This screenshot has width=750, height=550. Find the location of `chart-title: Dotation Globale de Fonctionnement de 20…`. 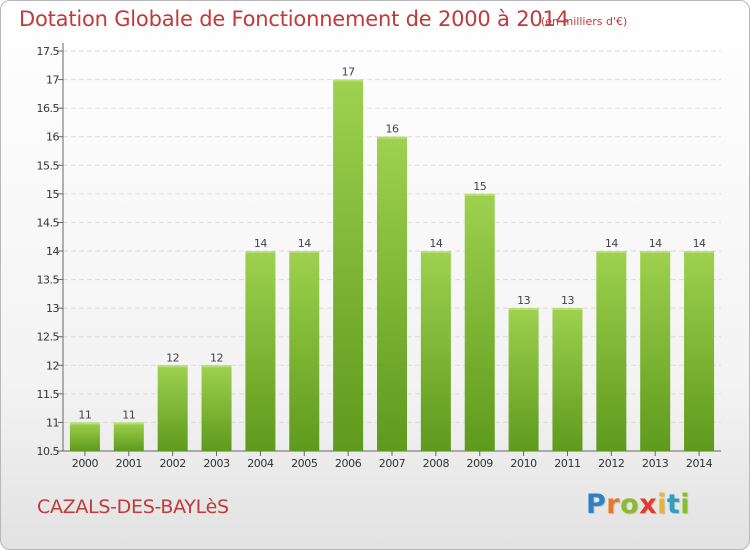

chart-title: Dotation Globale de Fonctionnement de 20… is located at coordinates (294, 19).